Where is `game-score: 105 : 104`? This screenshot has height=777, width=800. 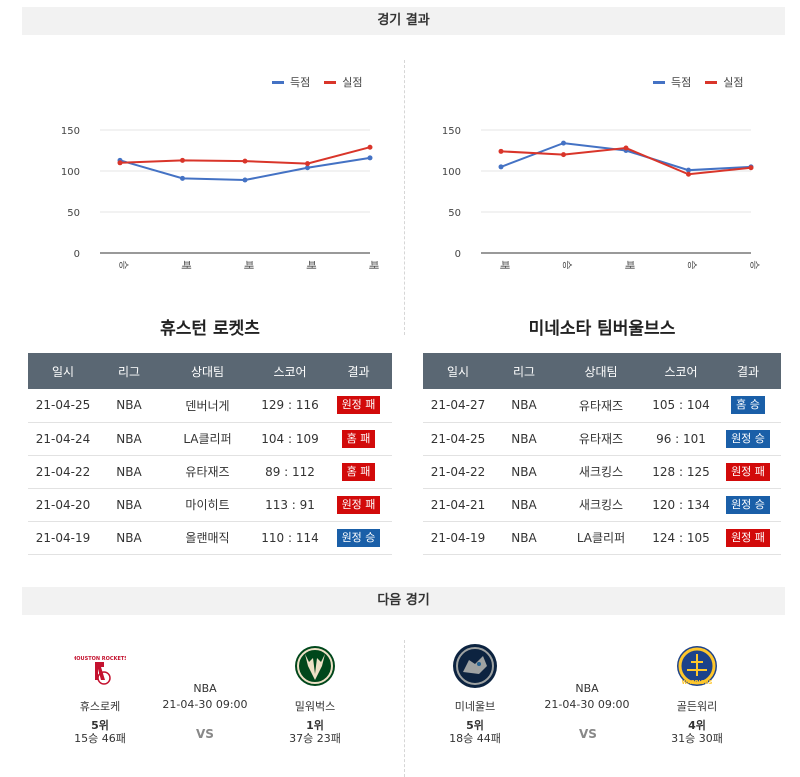
game-score: 105 : 104 is located at coordinates (681, 406).